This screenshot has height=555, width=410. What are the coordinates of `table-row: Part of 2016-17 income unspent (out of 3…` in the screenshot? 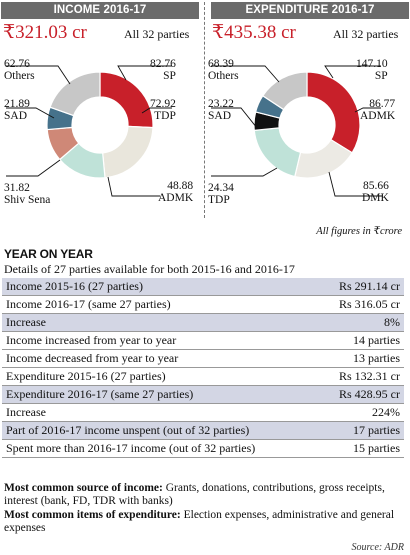 It's located at (203, 430).